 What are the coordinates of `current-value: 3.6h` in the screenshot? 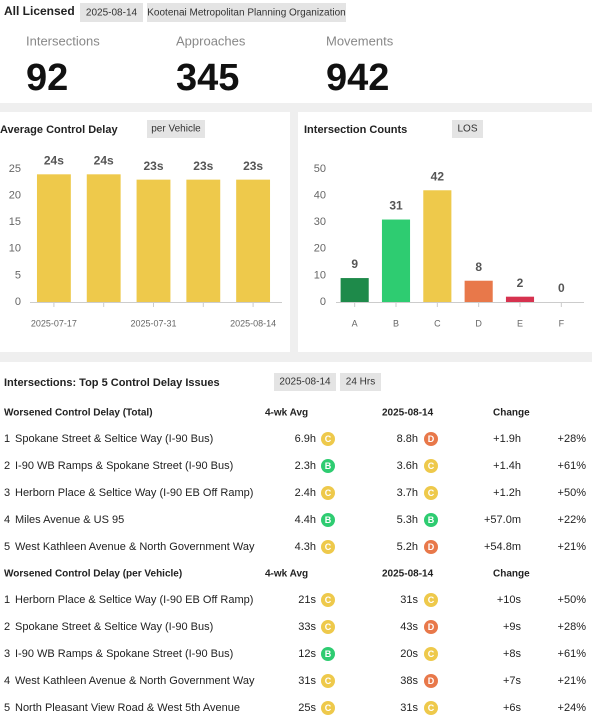 It's located at (407, 466).